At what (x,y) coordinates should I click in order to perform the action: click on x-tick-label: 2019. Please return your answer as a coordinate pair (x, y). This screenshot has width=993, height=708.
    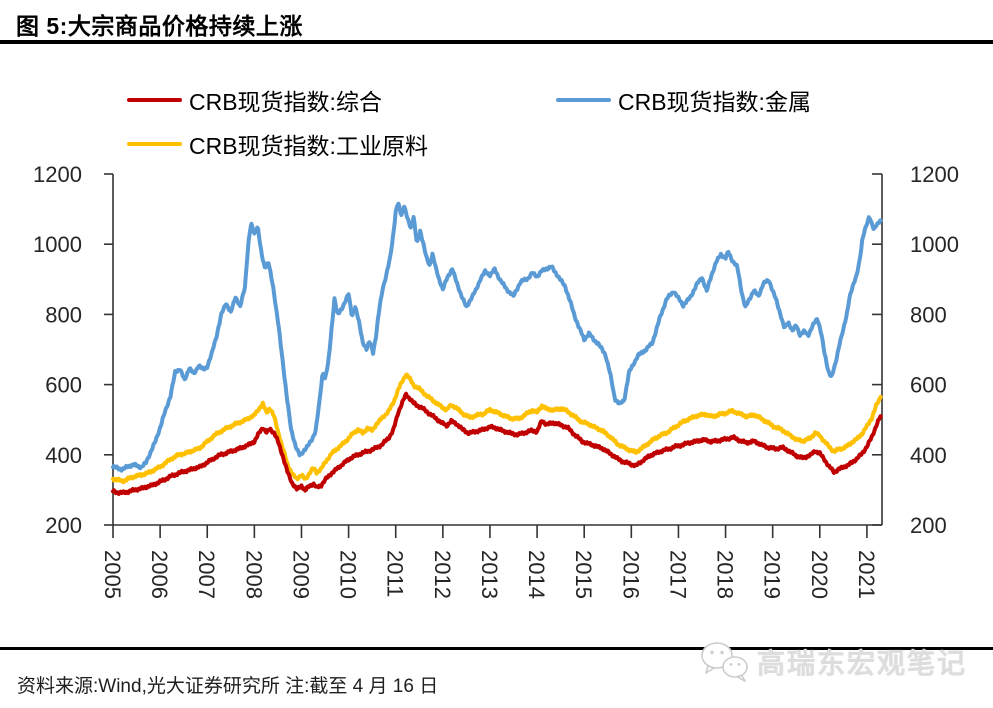
    Looking at the image, I should click on (772, 574).